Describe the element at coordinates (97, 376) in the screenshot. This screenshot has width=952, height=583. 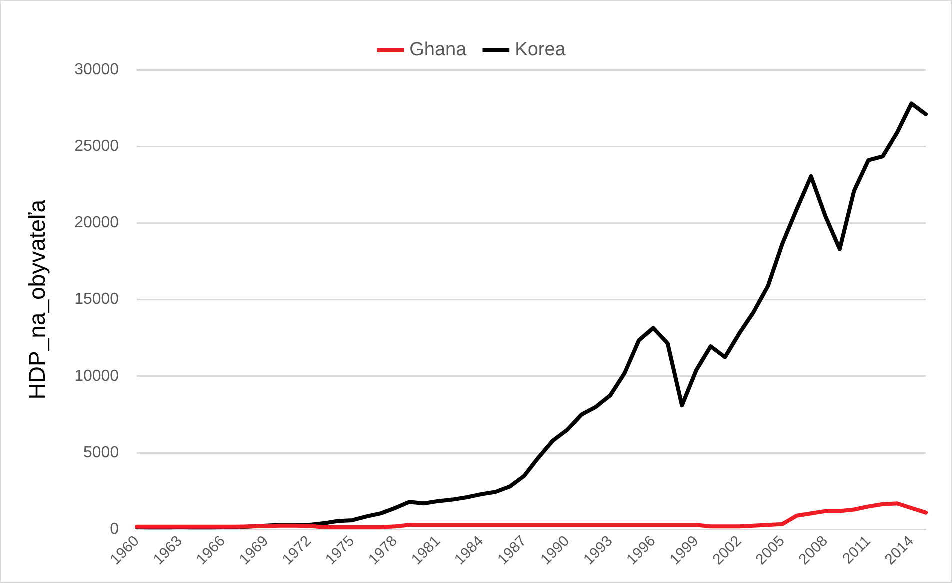
I see `y-tick-label: 10000` at that location.